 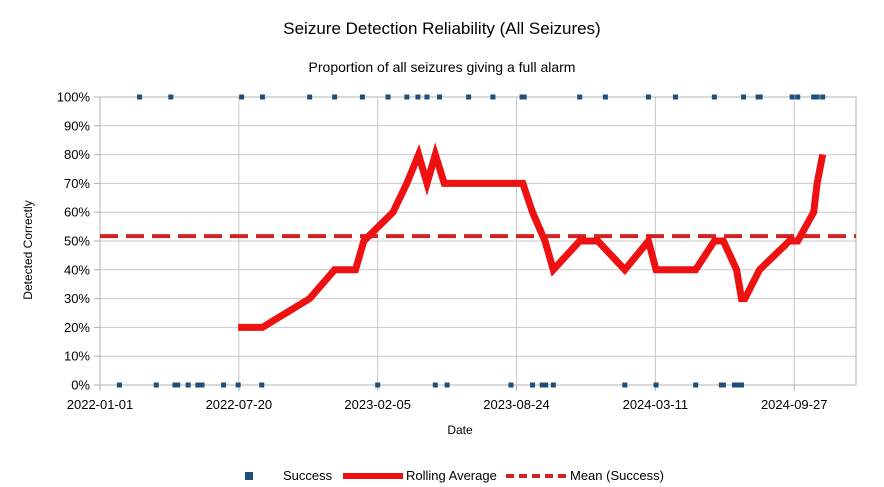 What do you see at coordinates (373, 476) in the screenshot?
I see `legend-rolling-average-line` at bounding box center [373, 476].